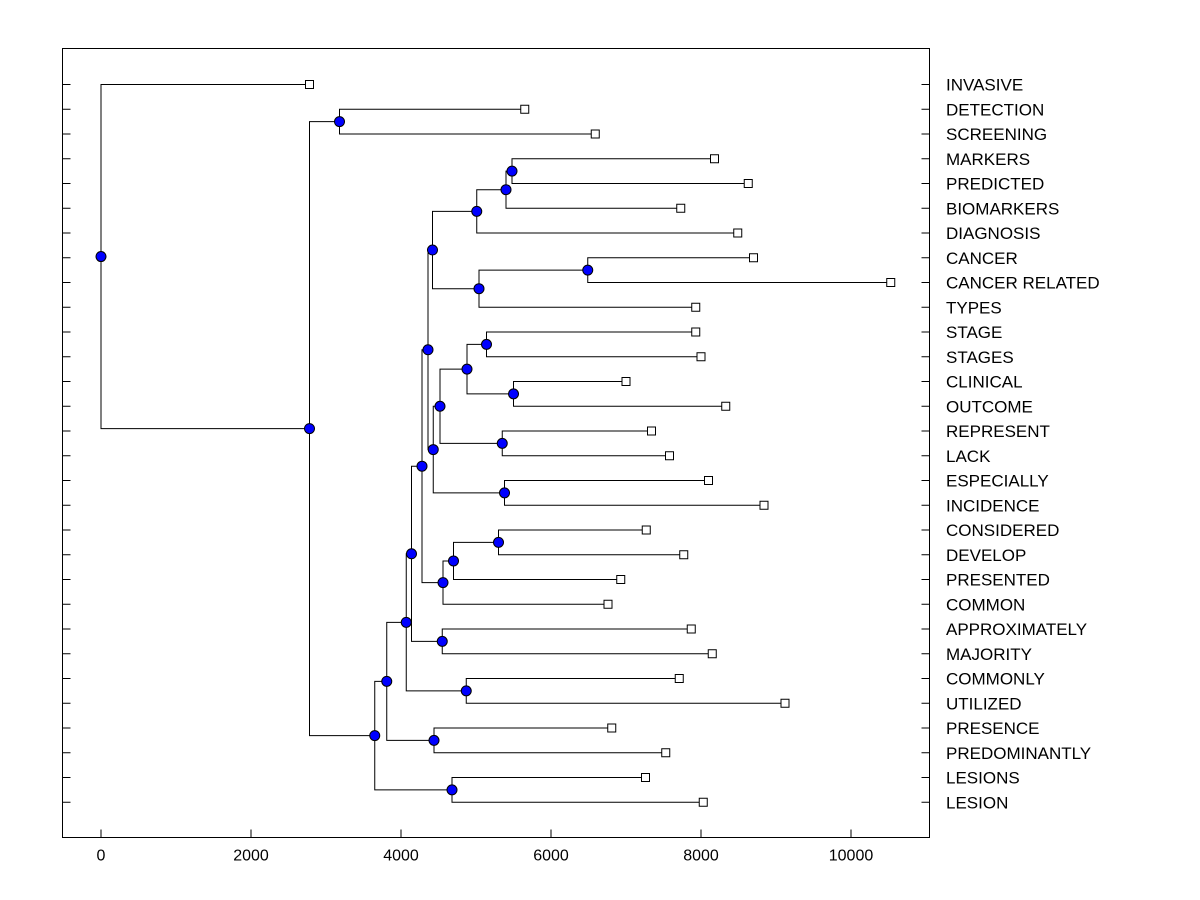 Image resolution: width=1200 pixels, height=900 pixels. What do you see at coordinates (1016, 629) in the screenshot?
I see `leaf-label: APPROXIMATELY` at bounding box center [1016, 629].